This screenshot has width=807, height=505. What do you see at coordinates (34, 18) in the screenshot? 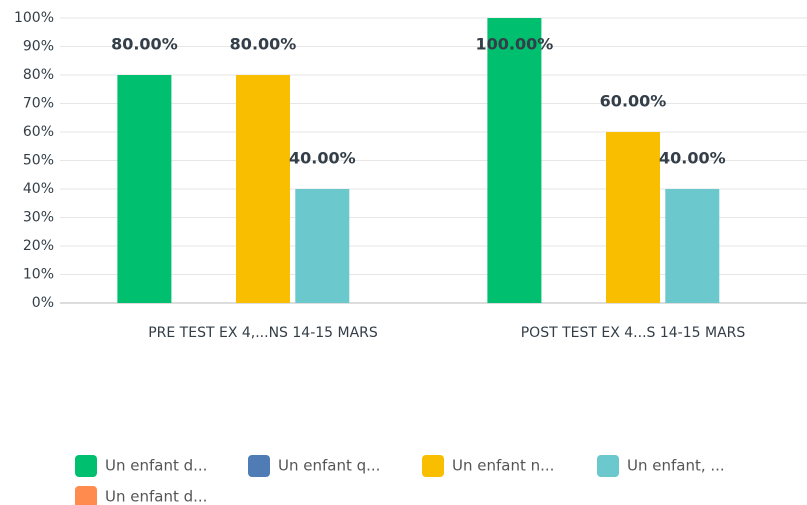
I see `y-tick-label: 100%` at bounding box center [34, 18].